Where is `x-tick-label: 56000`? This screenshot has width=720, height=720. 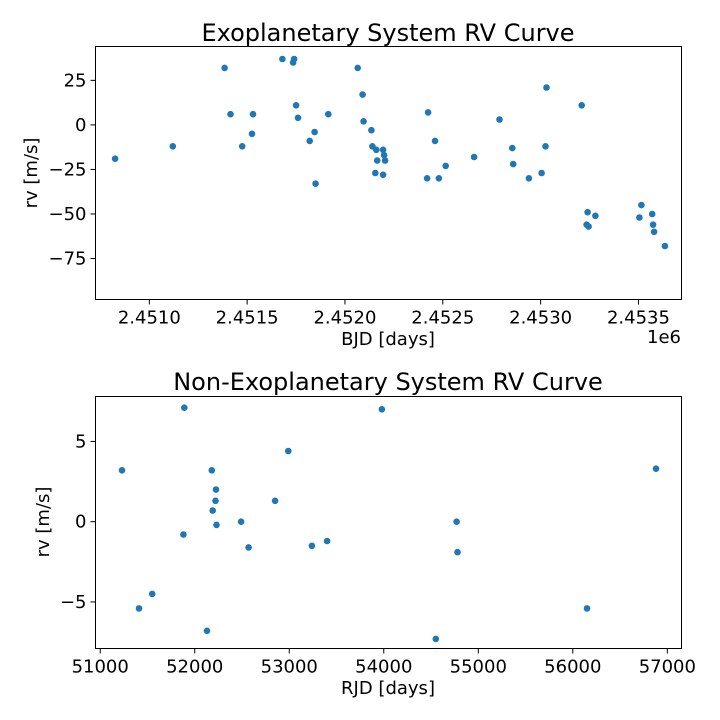
x-tick-label: 56000 is located at coordinates (572, 667).